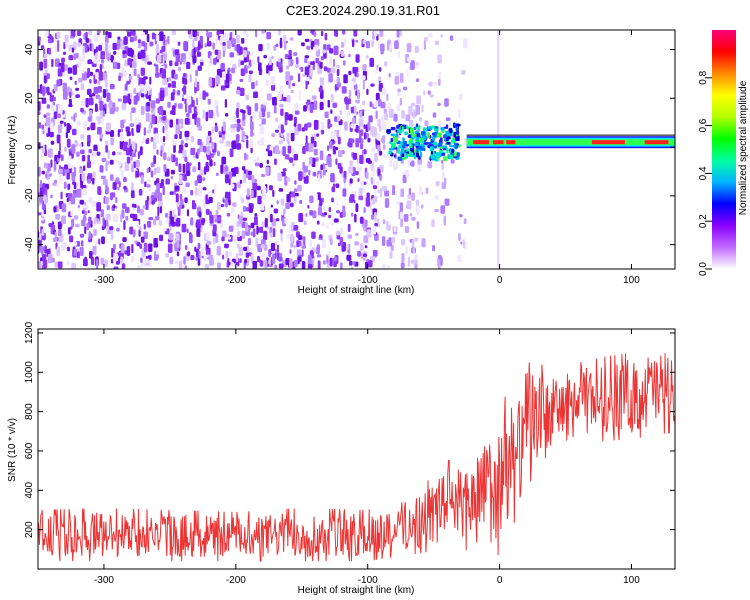 Image resolution: width=750 pixels, height=600 pixels. I want to click on colorbar-tick-label: 0.8, so click(703, 77).